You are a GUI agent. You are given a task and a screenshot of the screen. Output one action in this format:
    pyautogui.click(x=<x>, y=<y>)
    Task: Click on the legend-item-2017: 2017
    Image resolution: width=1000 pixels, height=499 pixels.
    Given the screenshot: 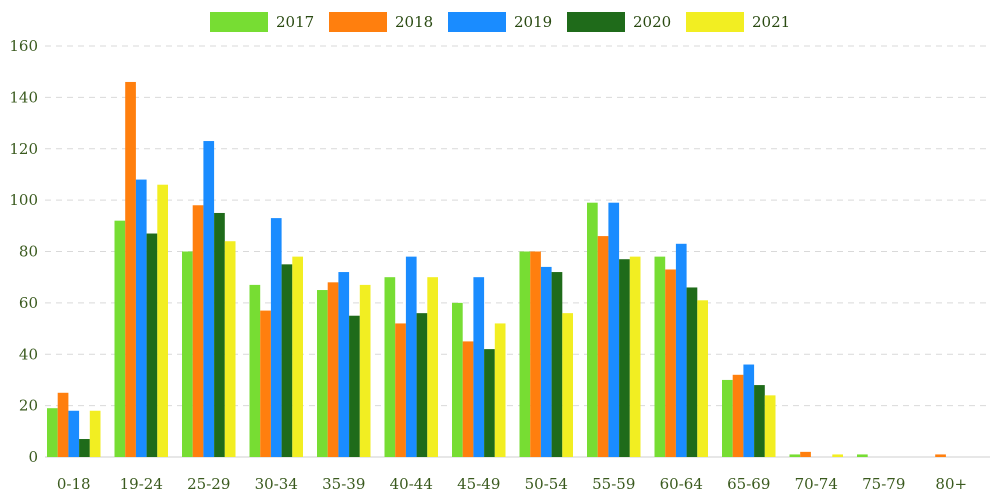 What is the action you would take?
    pyautogui.click(x=262, y=22)
    